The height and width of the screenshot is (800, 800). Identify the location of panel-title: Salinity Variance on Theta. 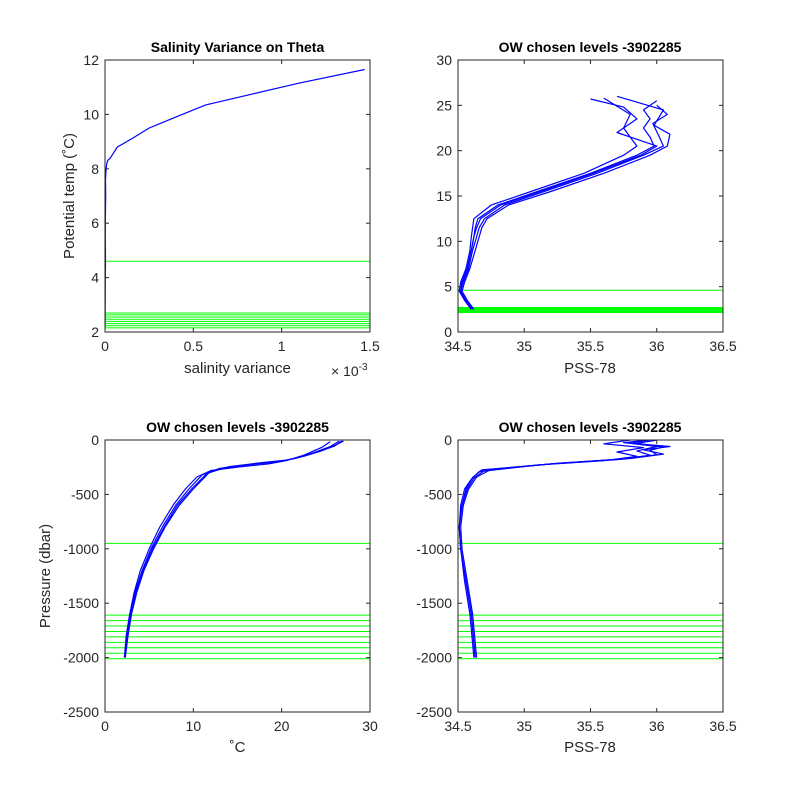
(238, 47).